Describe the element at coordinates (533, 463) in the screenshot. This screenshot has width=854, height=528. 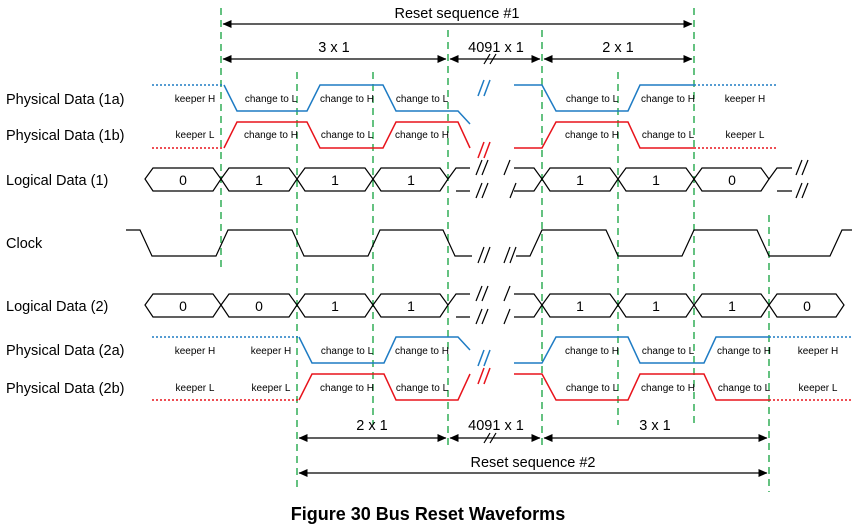
I see `reset-sequence-2-label: Reset sequence #2` at that location.